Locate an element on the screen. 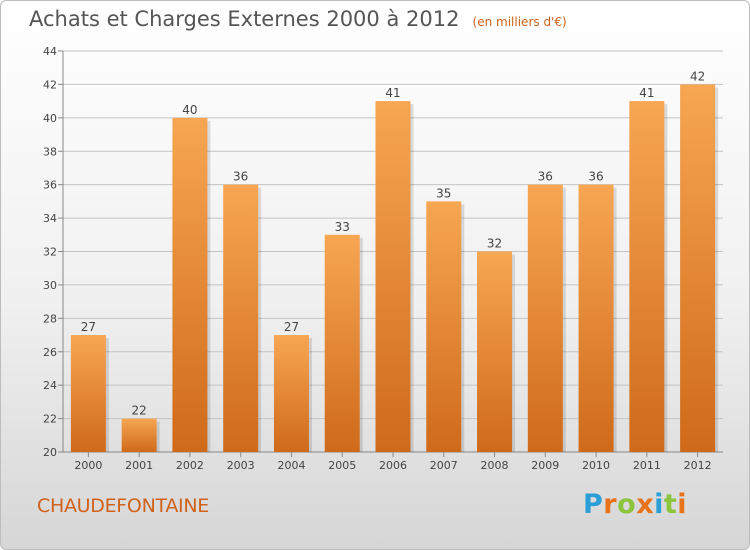  x-tick-label: 2001 is located at coordinates (139, 465).